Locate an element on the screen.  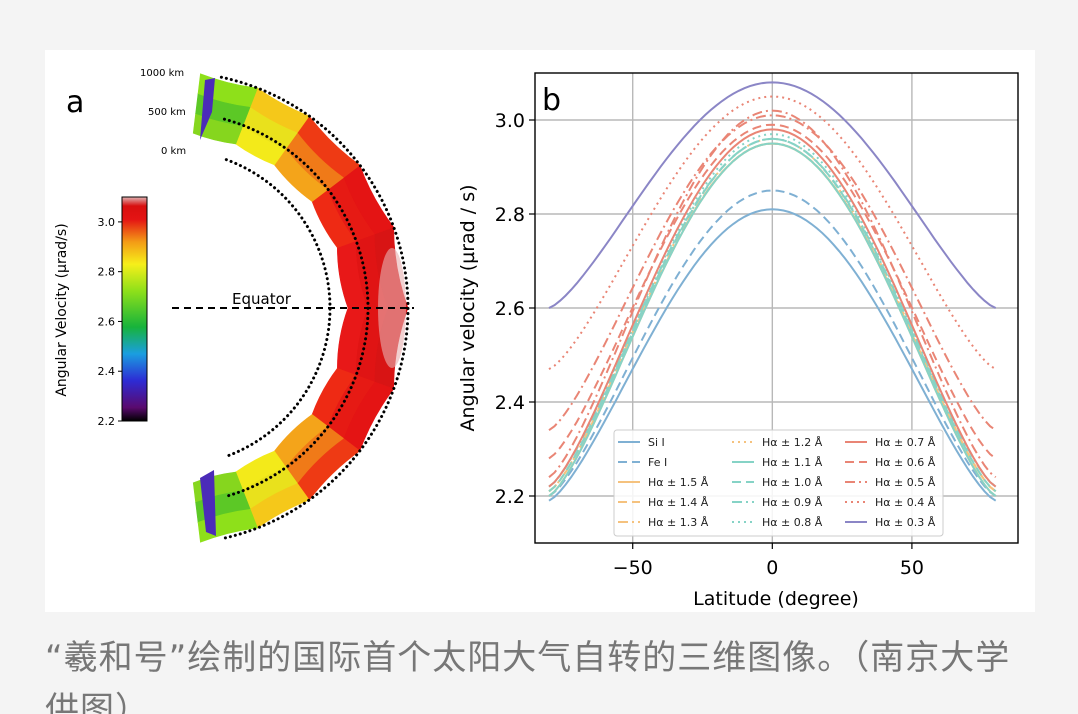
panel-b-label: b is located at coordinates (551, 100).